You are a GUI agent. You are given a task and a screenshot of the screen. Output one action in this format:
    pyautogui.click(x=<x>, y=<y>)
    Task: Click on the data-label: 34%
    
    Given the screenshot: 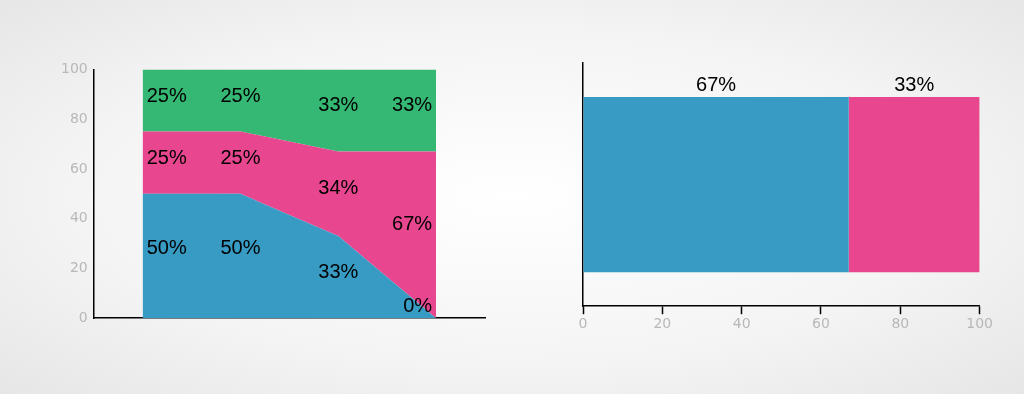 What is the action you would take?
    pyautogui.click(x=338, y=187)
    